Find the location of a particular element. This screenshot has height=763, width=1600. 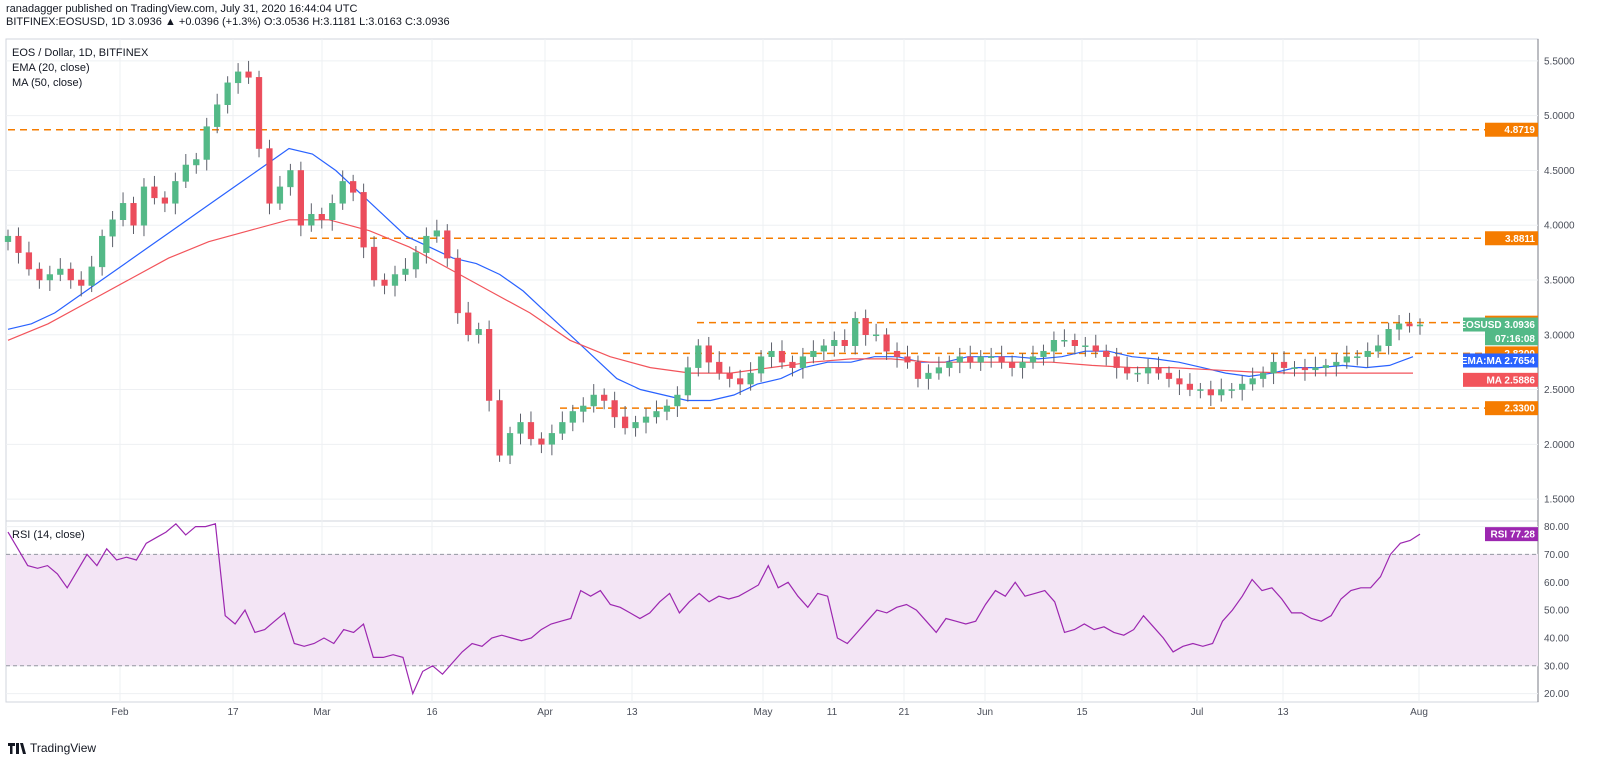

y-tick-label: 5.5000 is located at coordinates (1559, 61).